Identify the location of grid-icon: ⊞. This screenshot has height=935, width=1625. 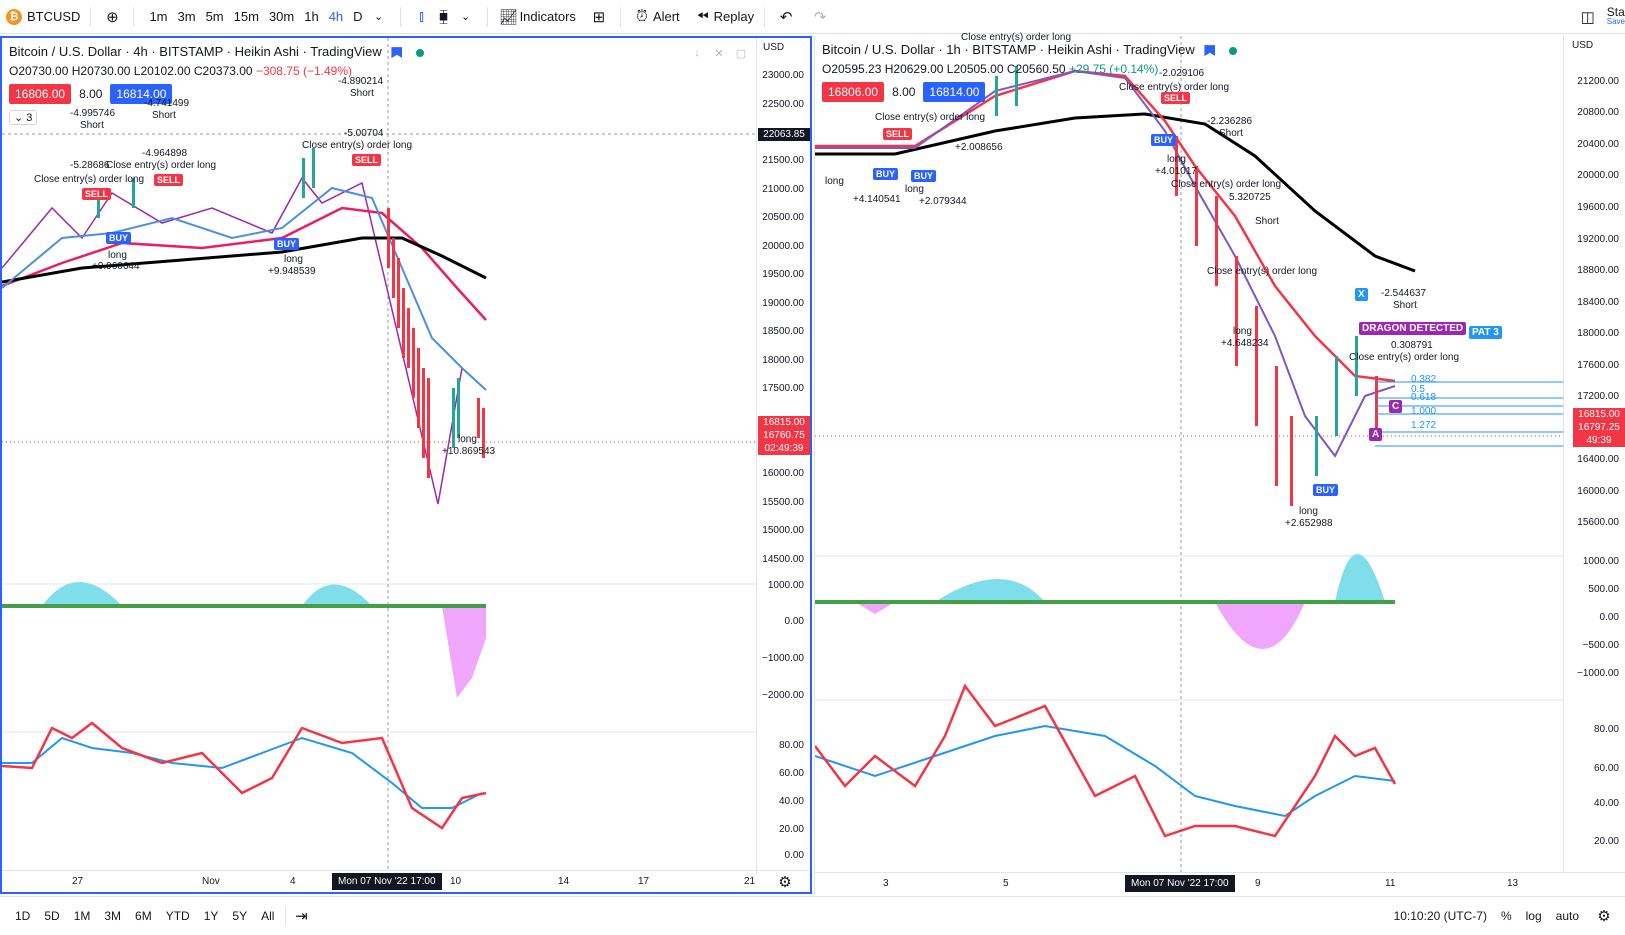
(599, 17).